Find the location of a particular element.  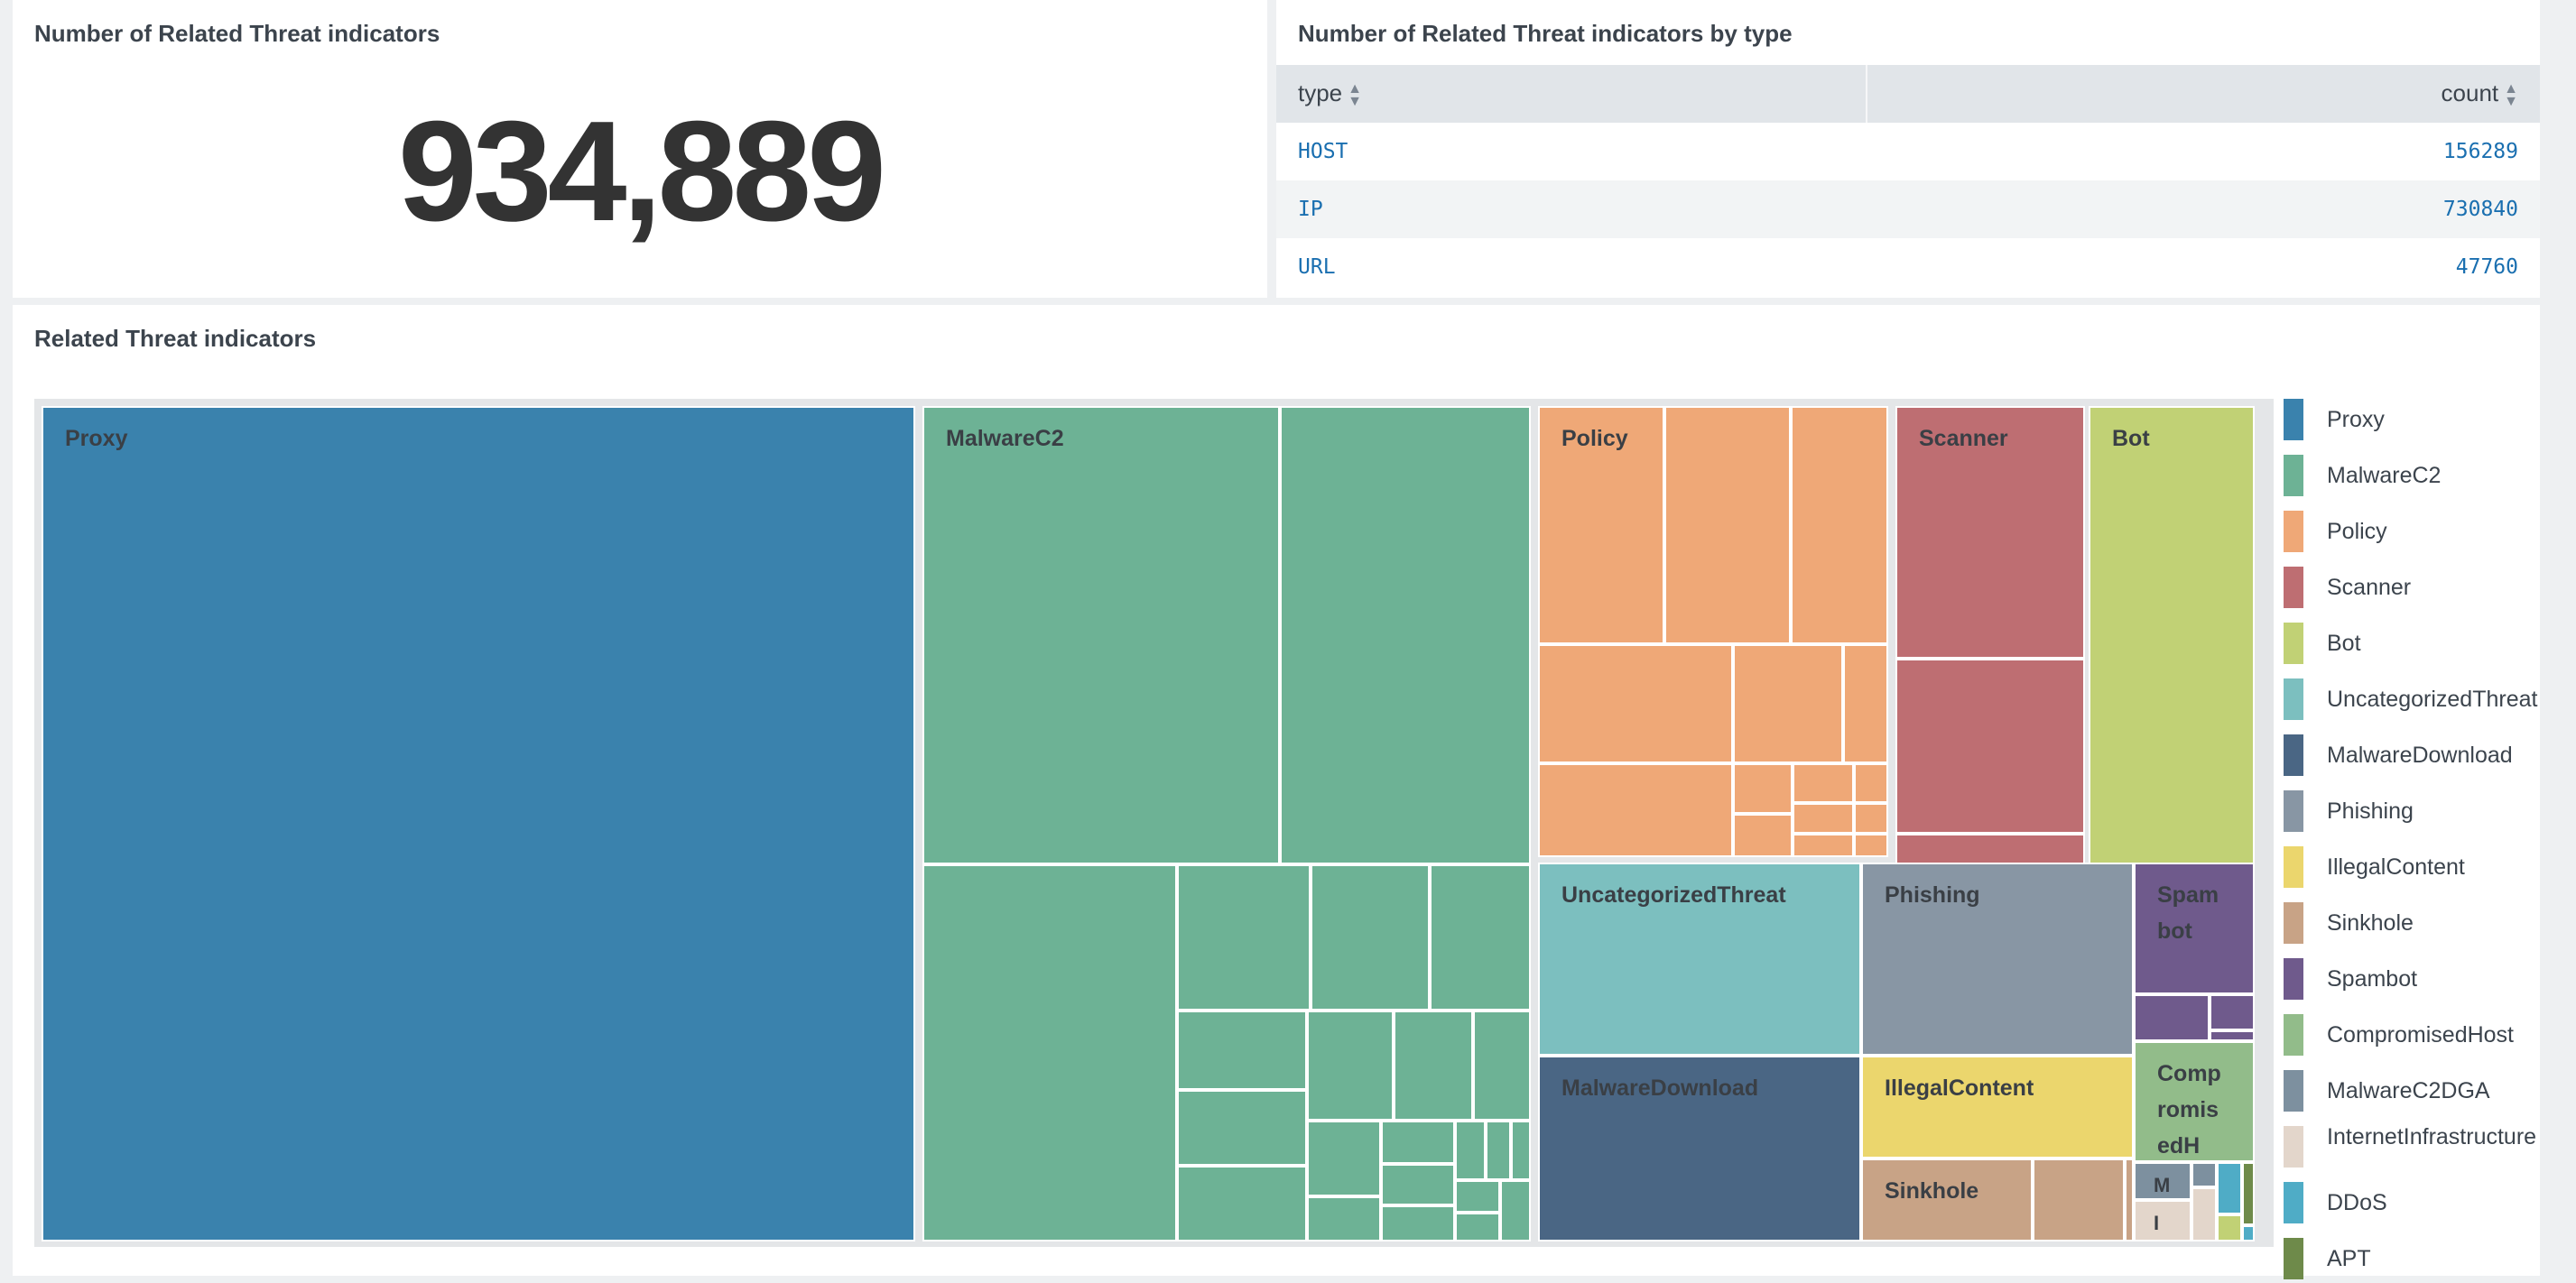

legend-label: Scanner is located at coordinates (2369, 588).